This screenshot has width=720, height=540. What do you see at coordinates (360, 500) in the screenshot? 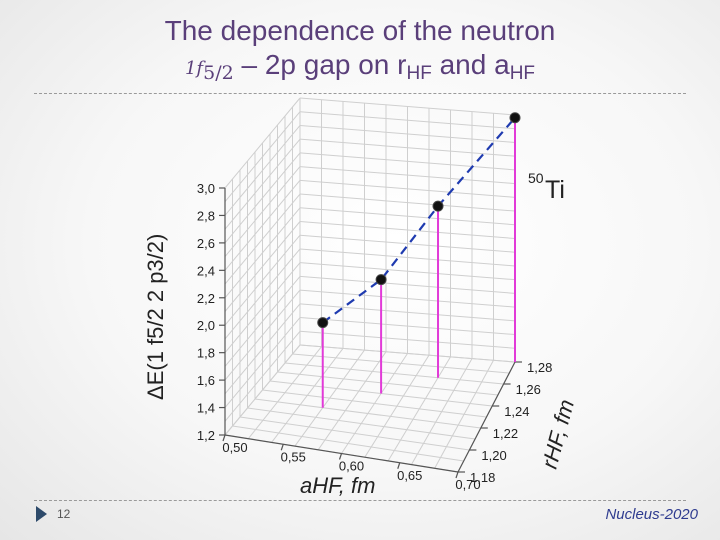
I see `bottom-divider` at bounding box center [360, 500].